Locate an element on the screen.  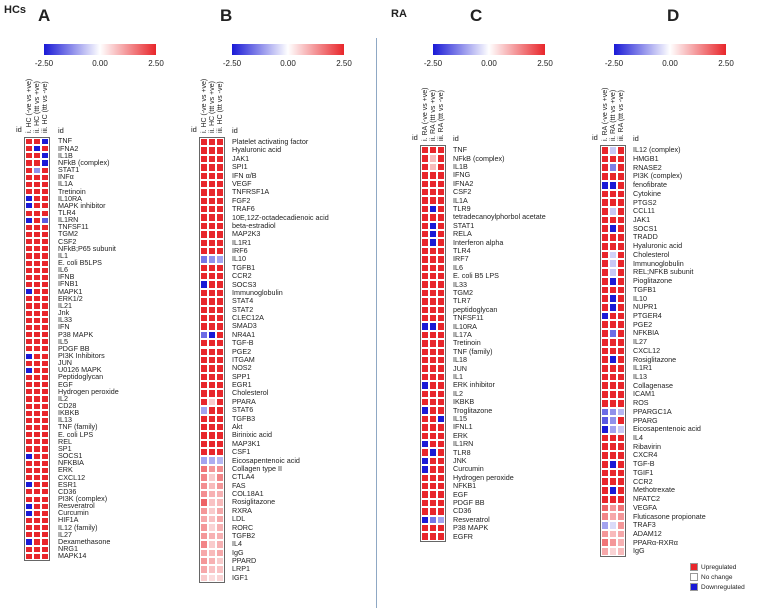
row-label: IKBKB is located at coordinates (69, 413).